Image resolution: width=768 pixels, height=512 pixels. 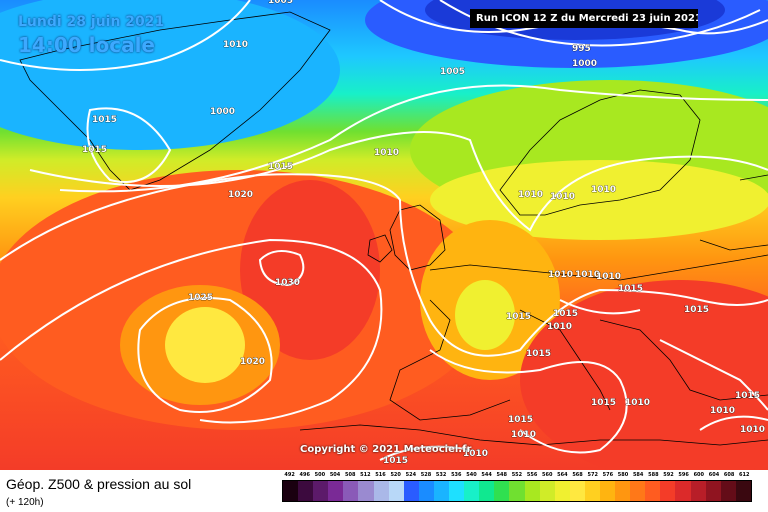 What do you see at coordinates (584, 64) in the screenshot?
I see `isobar-label: 1000` at bounding box center [584, 64].